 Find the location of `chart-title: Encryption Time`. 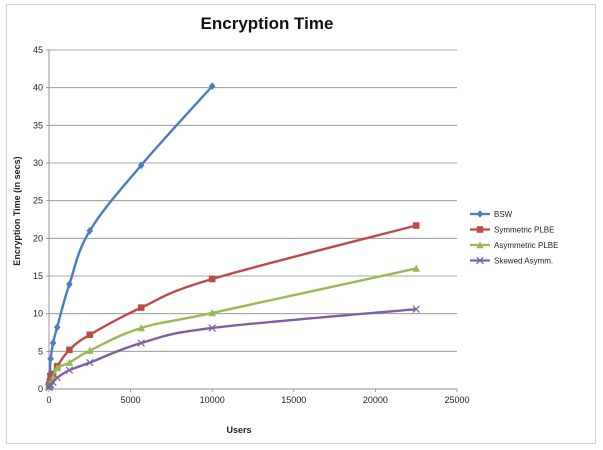

chart-title: Encryption Time is located at coordinates (267, 23).